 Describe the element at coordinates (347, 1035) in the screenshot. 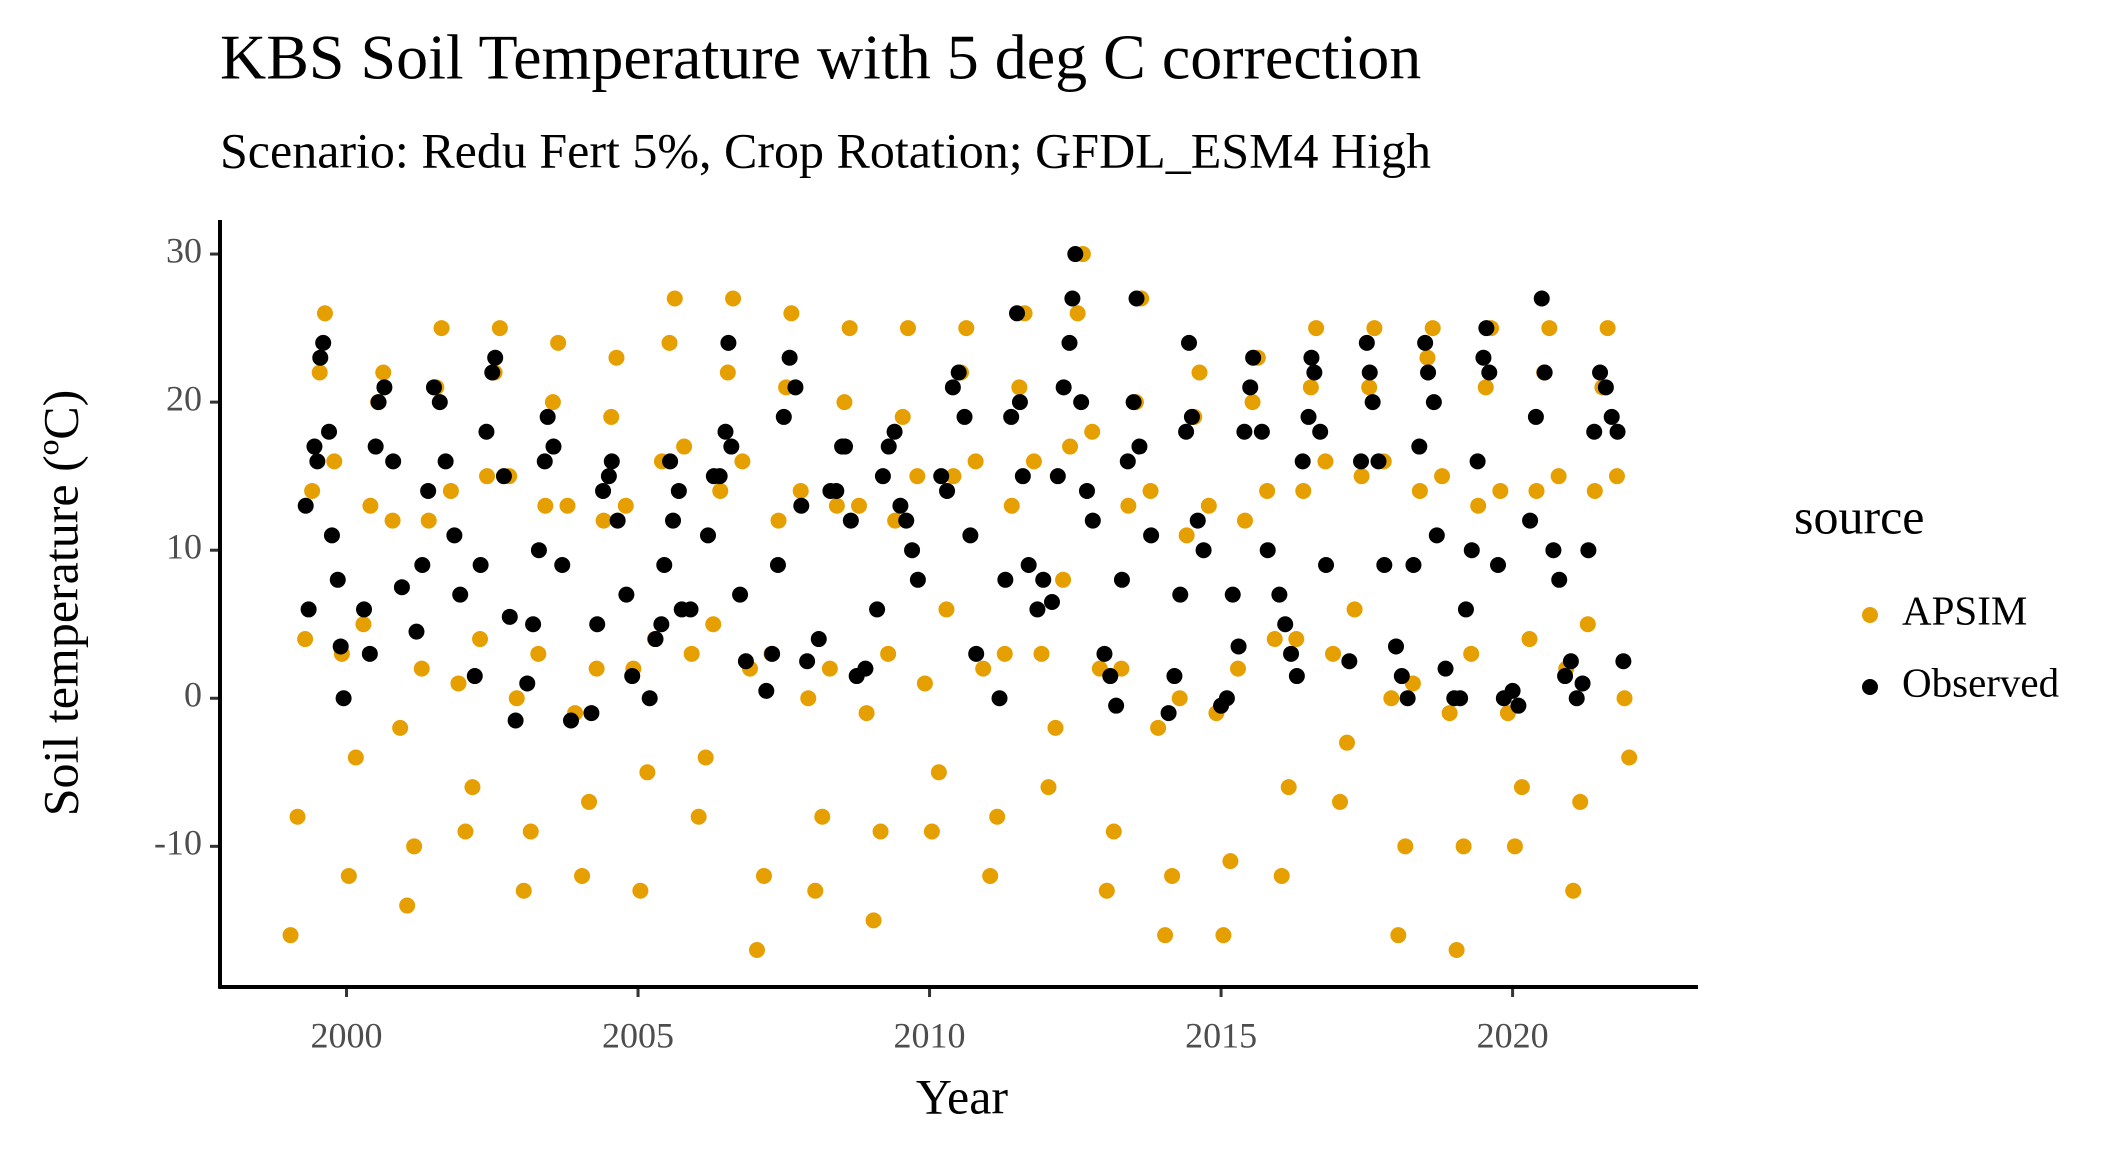

I see `x-tick-label: 2000` at that location.